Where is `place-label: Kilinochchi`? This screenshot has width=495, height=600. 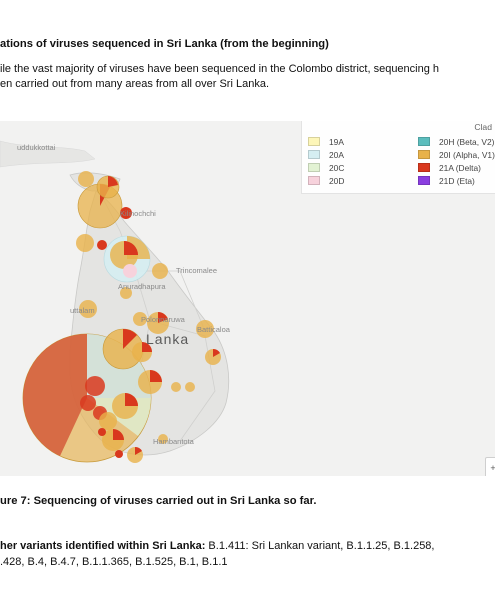 place-label: Kilinochchi is located at coordinates (138, 213).